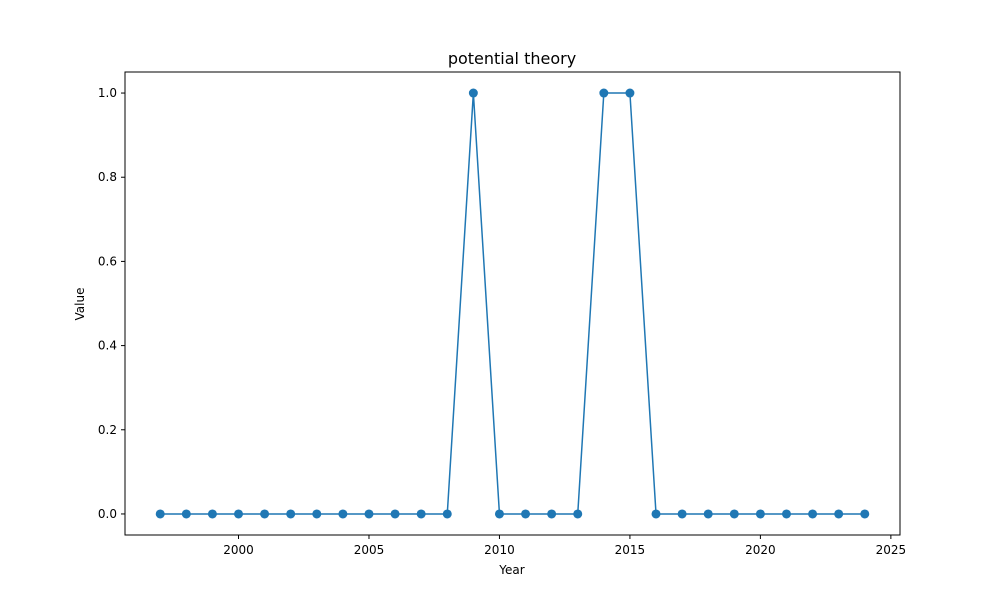 The height and width of the screenshot is (600, 1000). What do you see at coordinates (512, 58) in the screenshot?
I see `chart-title: potential theory` at bounding box center [512, 58].